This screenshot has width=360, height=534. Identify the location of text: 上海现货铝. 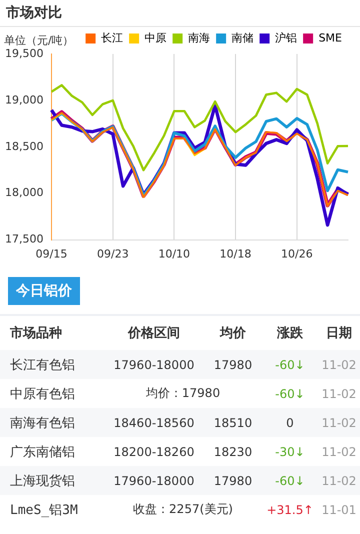
(42, 481).